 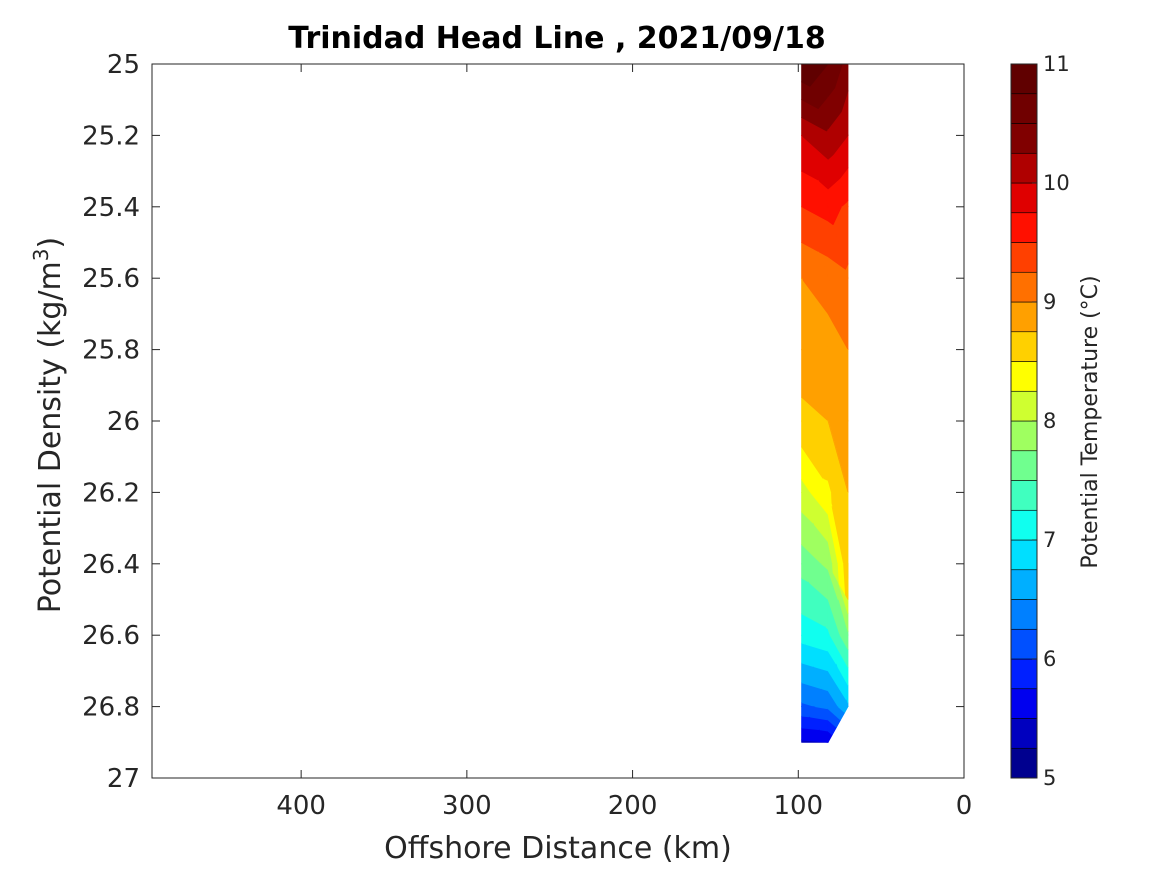 I want to click on y-axis-label: Potential Density (kg/m3), so click(x=48, y=425).